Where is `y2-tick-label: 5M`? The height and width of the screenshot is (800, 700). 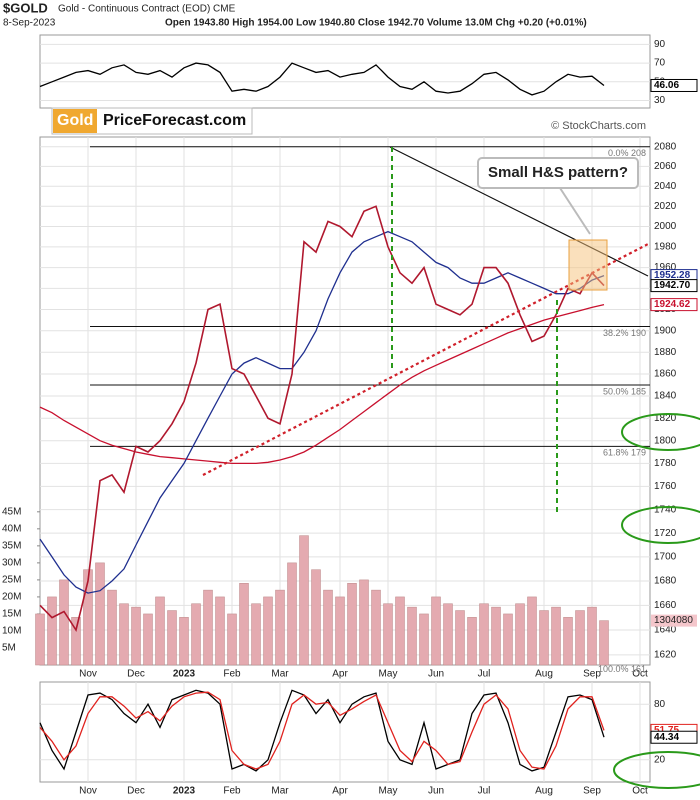
y2-tick-label: 5M is located at coordinates (9, 648).